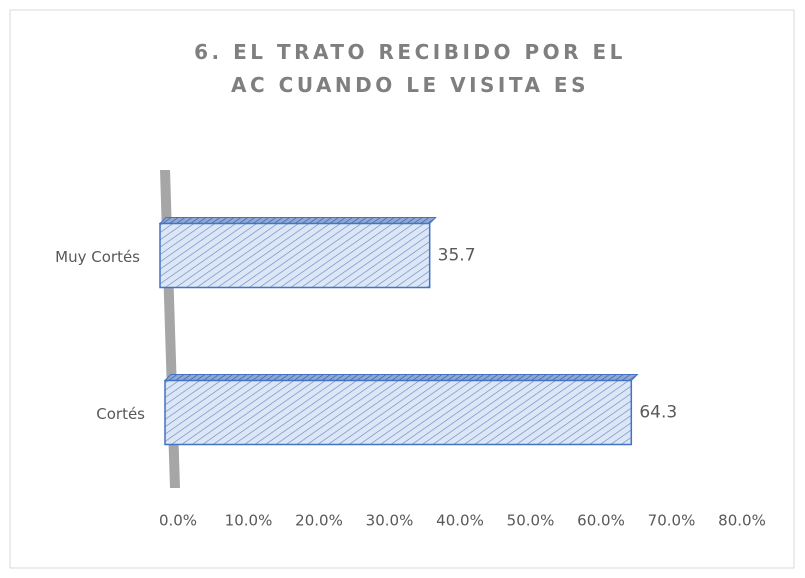 Image resolution: width=805 pixels, height=578 pixels. What do you see at coordinates (390, 521) in the screenshot?
I see `x-tick-label: 30.0%` at bounding box center [390, 521].